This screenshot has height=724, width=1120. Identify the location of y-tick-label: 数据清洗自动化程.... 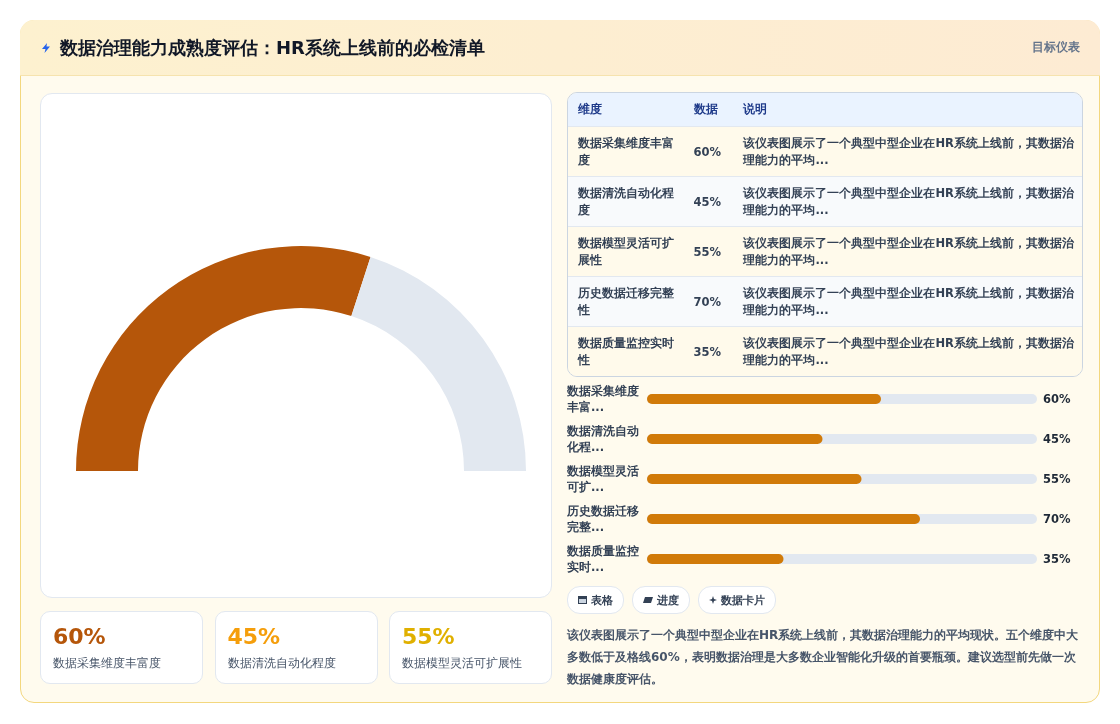
(602, 439).